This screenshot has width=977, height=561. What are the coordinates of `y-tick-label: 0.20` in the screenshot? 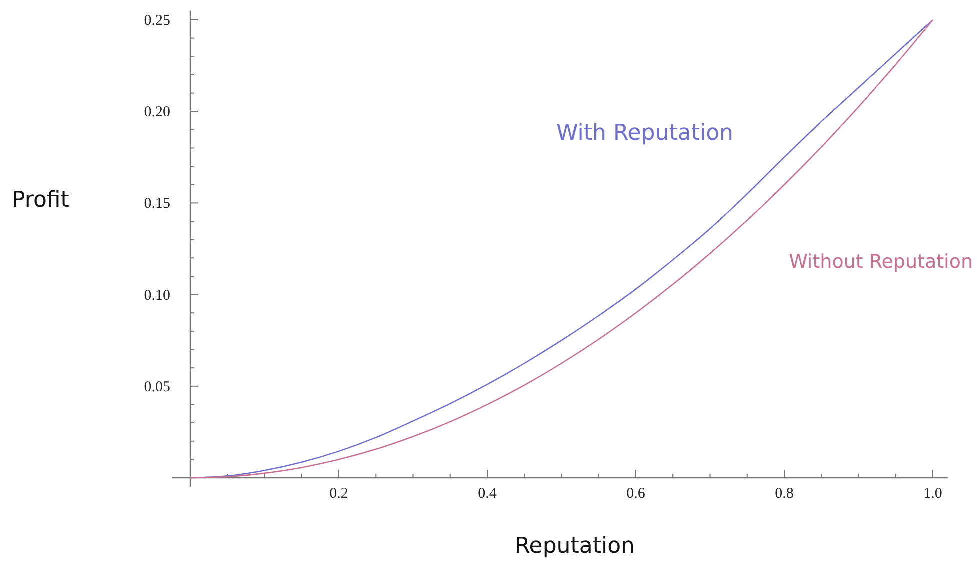 It's located at (157, 112).